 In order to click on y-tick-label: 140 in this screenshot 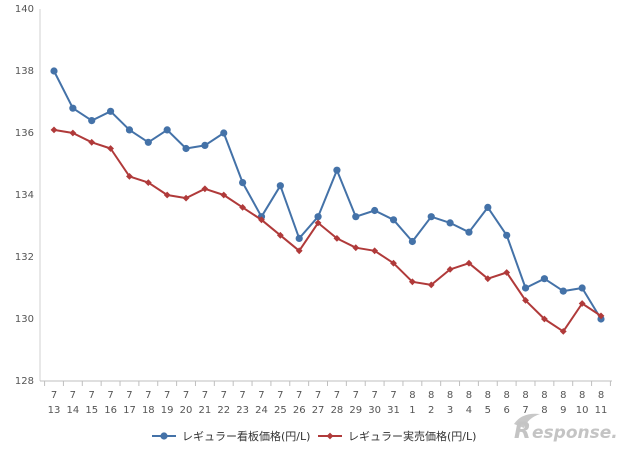, I will do `click(24, 9)`.